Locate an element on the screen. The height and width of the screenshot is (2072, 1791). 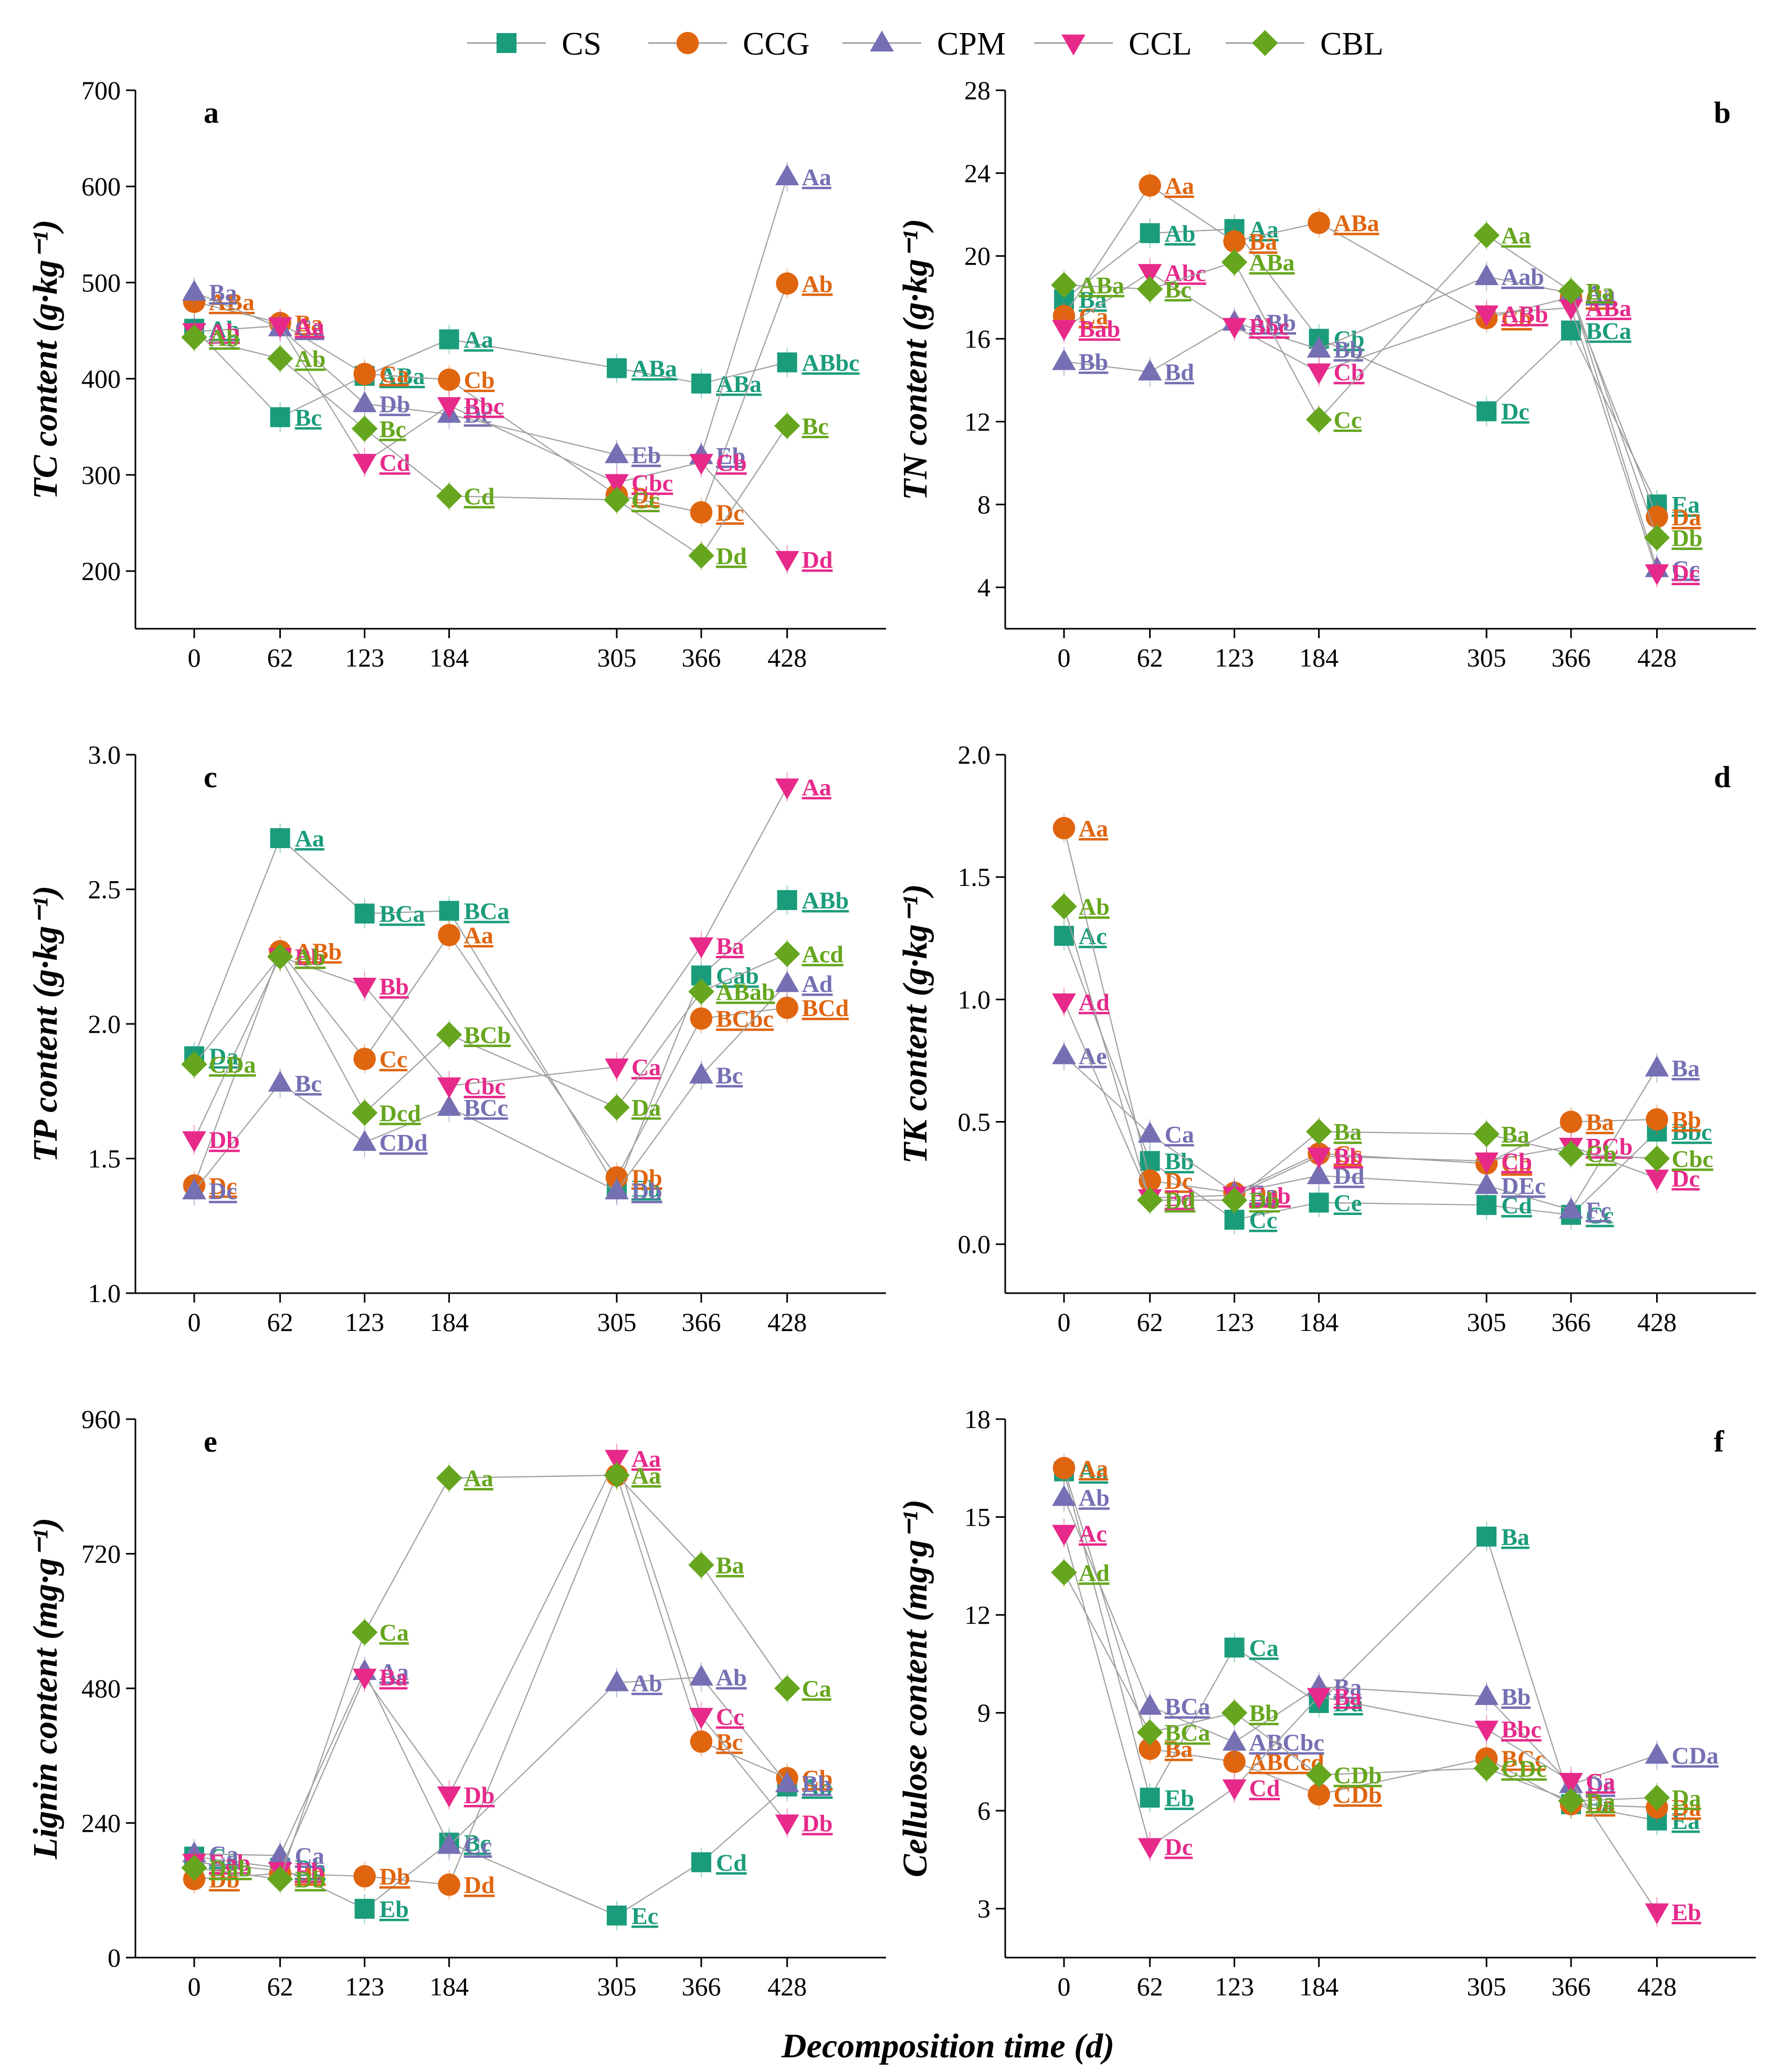
y-tick-label: 2.5 is located at coordinates (104, 889).